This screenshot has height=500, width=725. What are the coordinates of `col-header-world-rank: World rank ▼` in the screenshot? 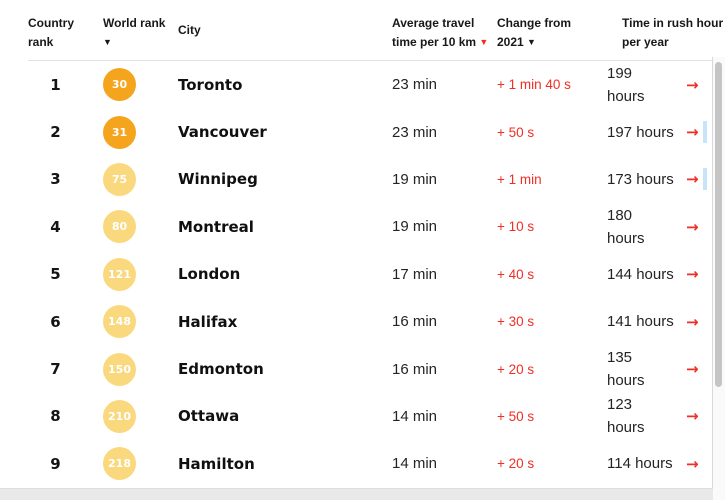 It's located at (140, 30).